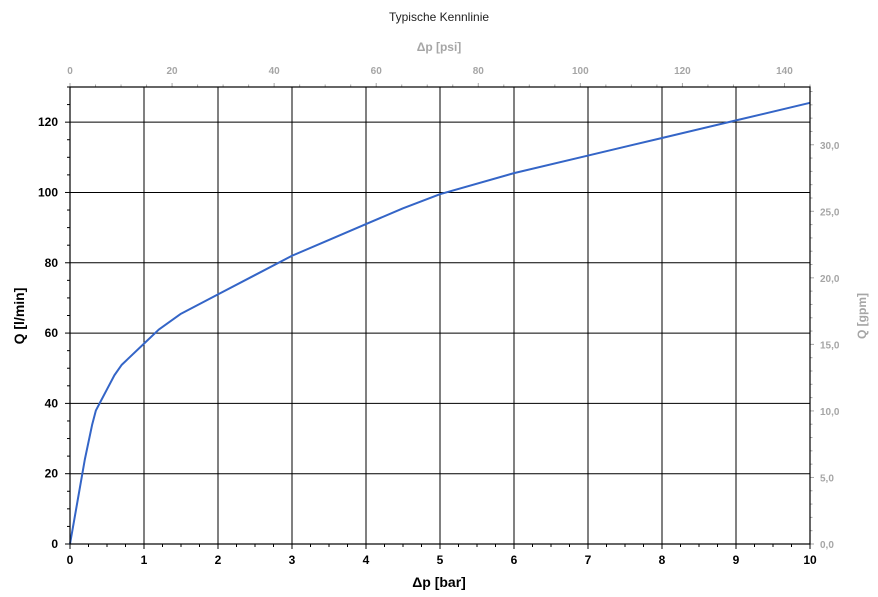 The image size is (878, 597). What do you see at coordinates (784, 71) in the screenshot?
I see `x2-tick-label: 140` at bounding box center [784, 71].